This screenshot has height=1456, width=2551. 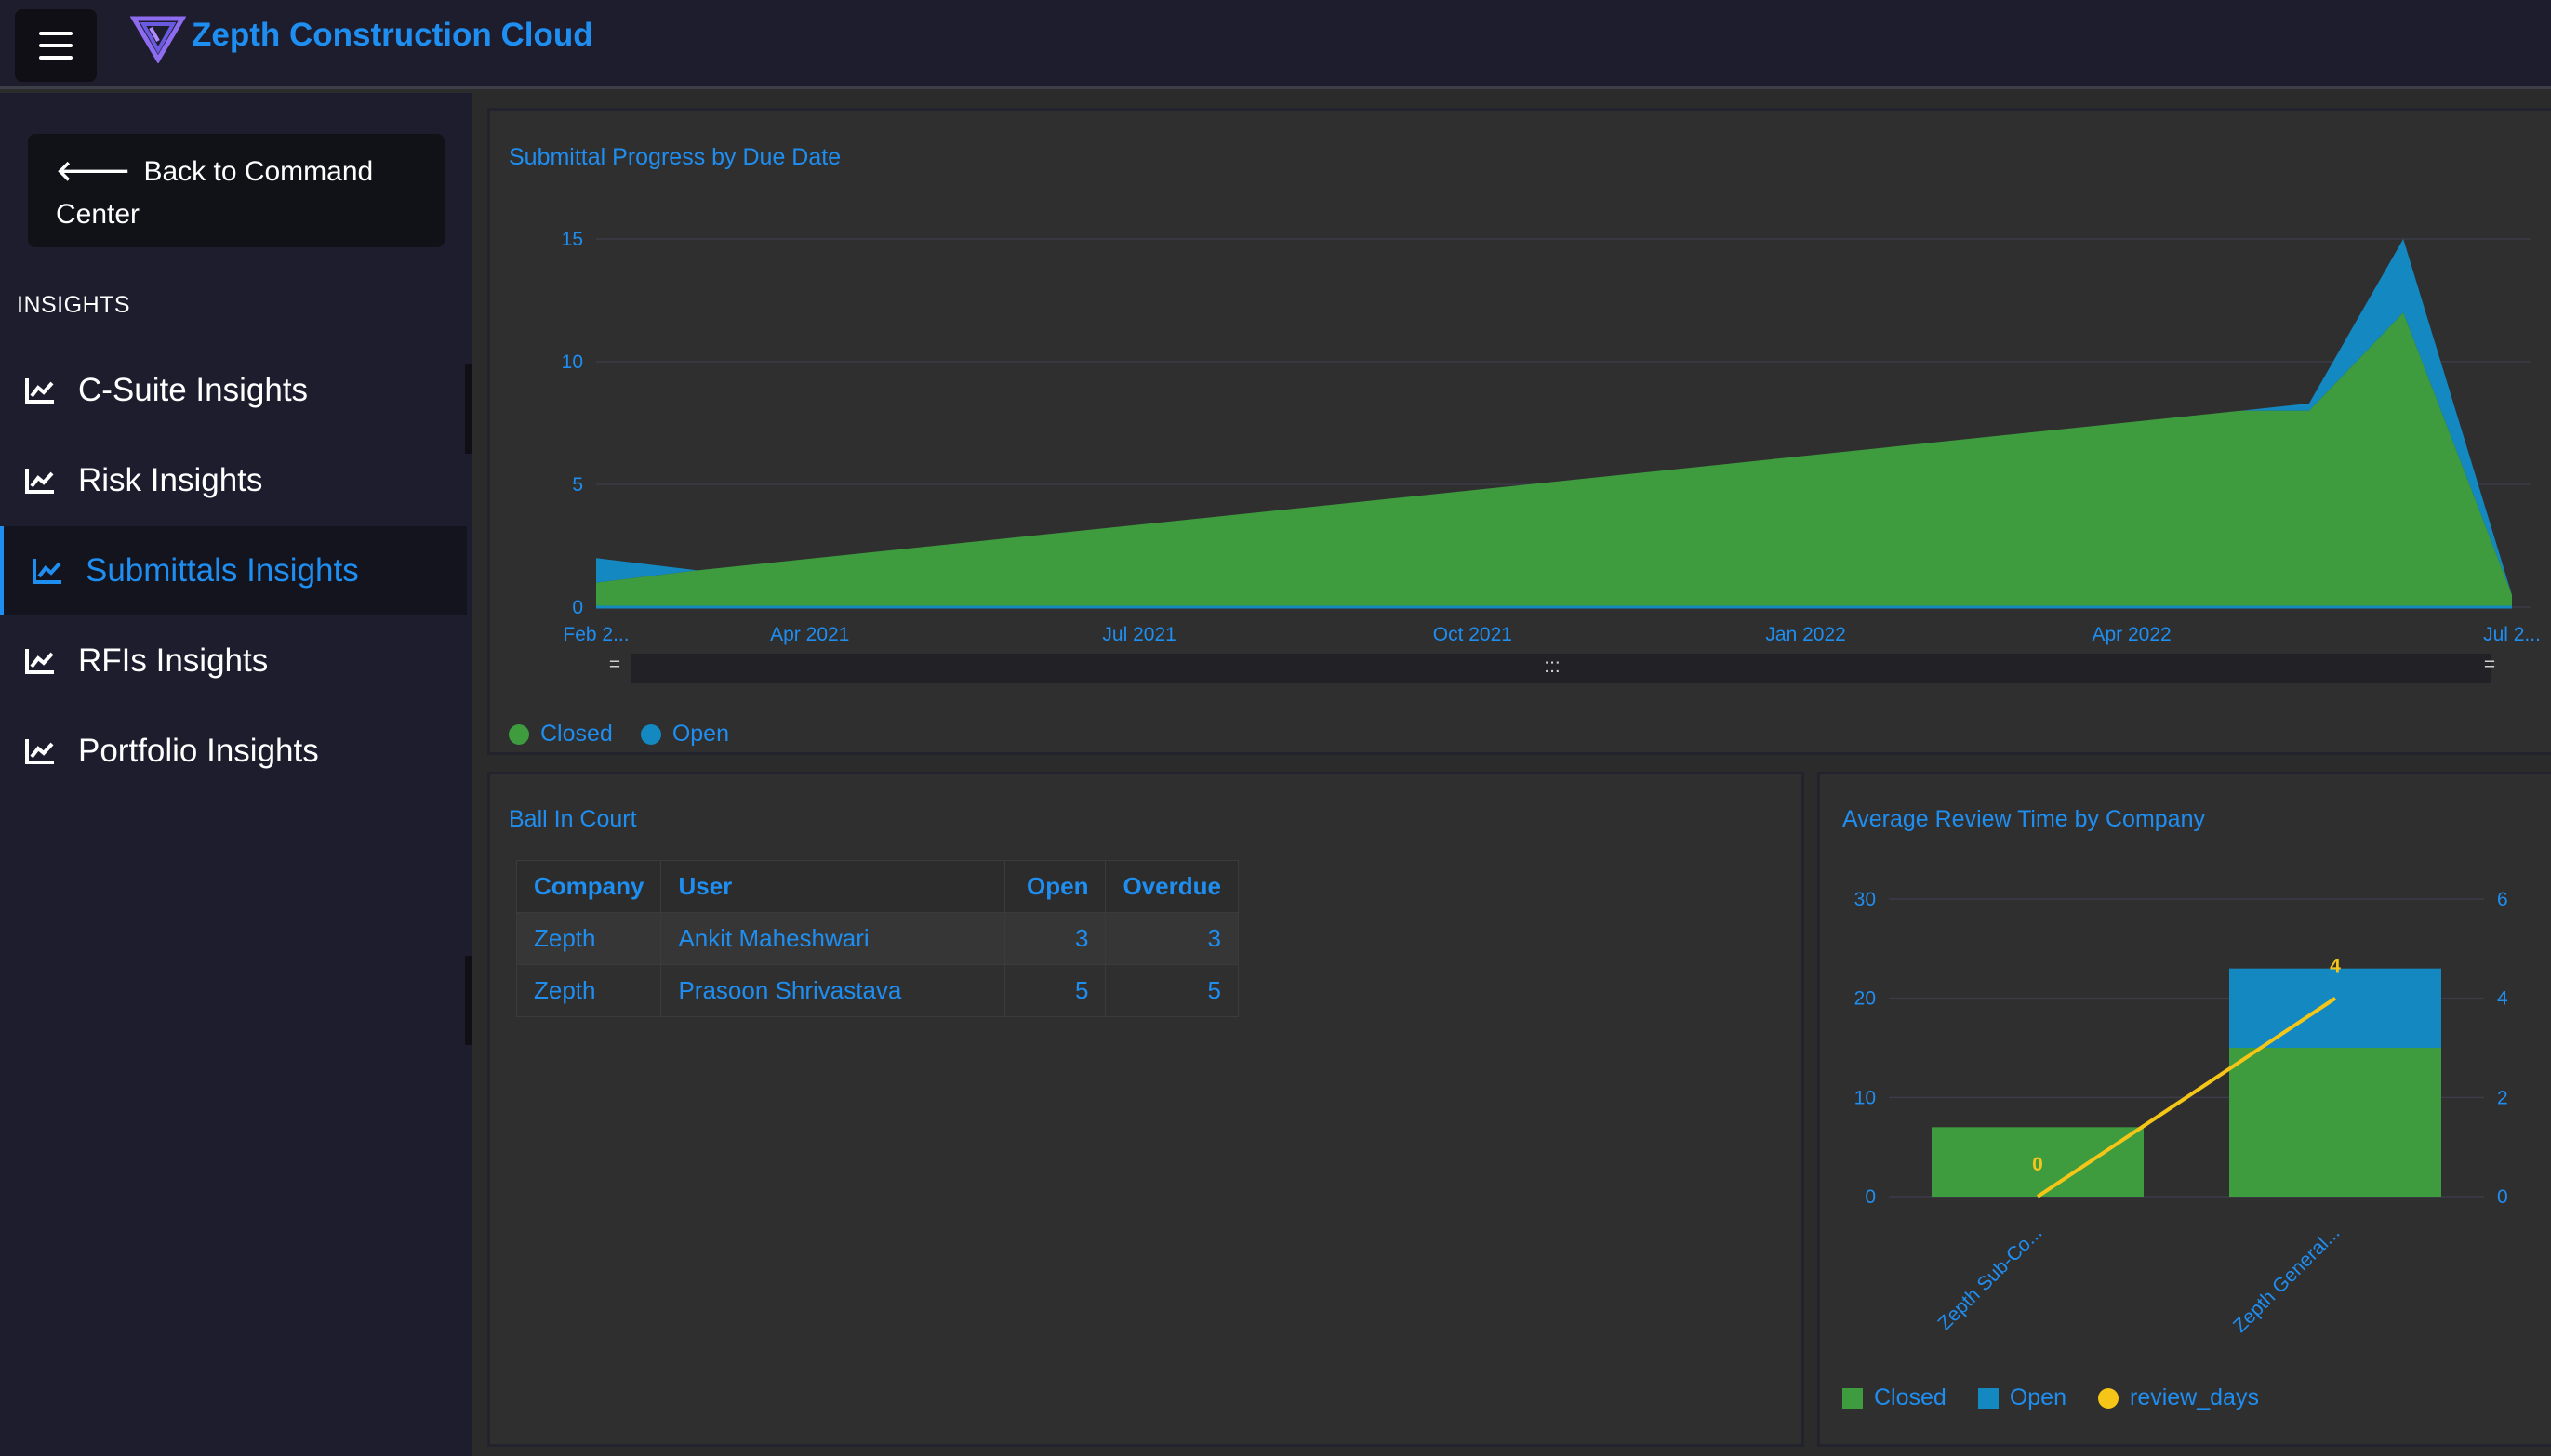 I want to click on x-tick-label: Oct 2021, so click(x=1472, y=634).